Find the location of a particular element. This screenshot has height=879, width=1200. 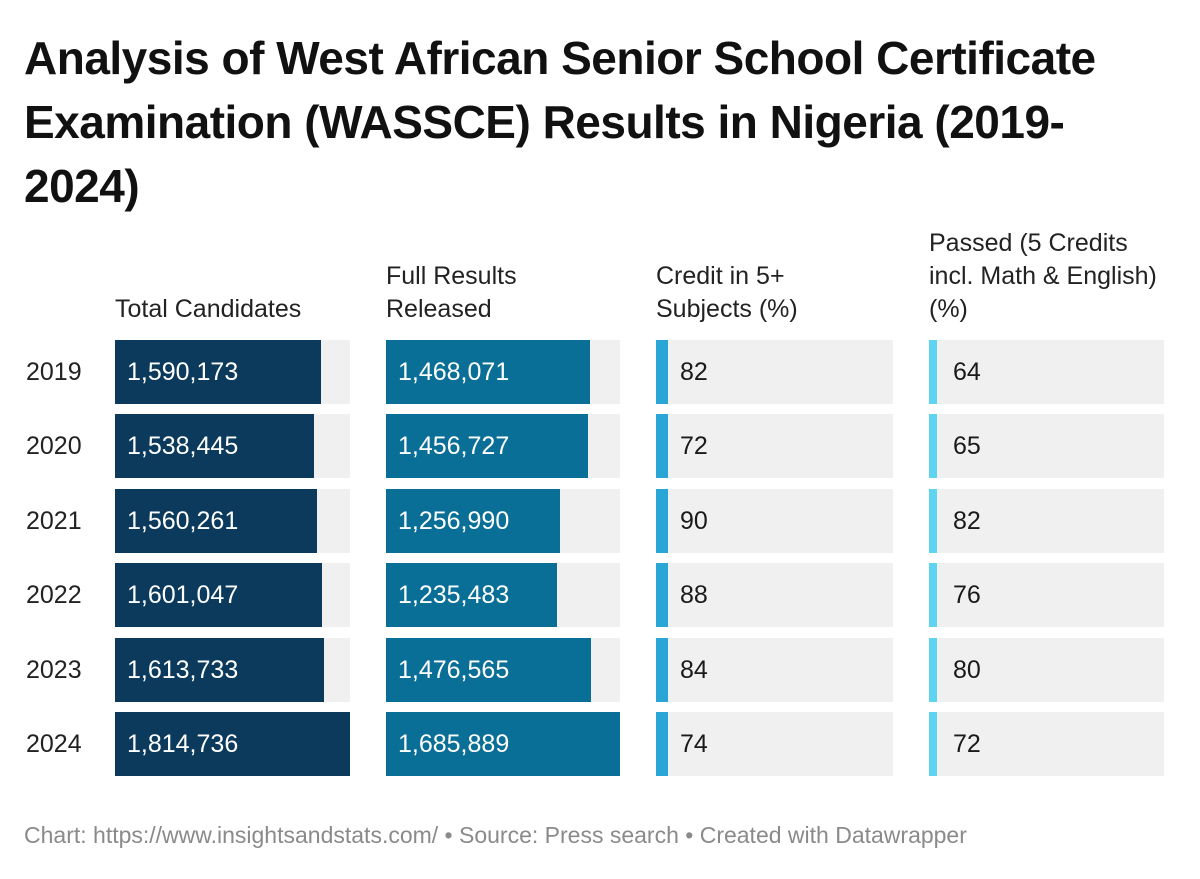

table-cell-total_candidates: 1,601,047 is located at coordinates (232, 595).